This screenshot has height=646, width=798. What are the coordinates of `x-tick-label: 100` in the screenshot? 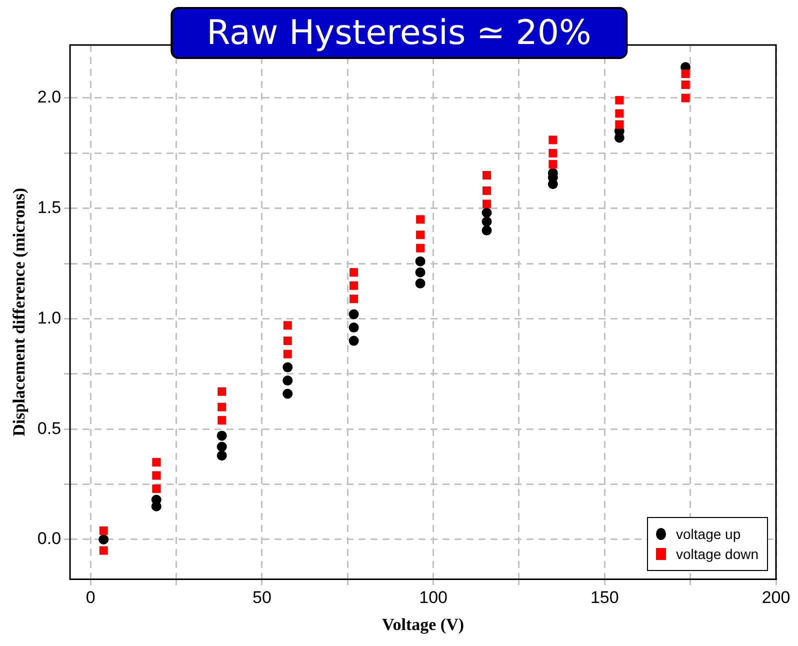 It's located at (433, 598).